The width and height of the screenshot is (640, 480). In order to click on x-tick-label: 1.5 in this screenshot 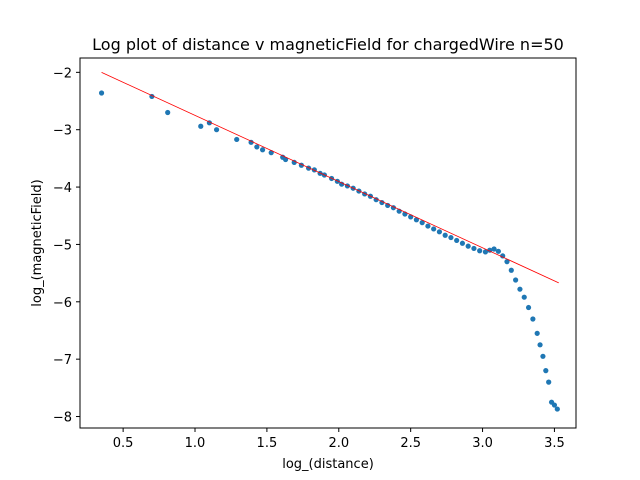, I will do `click(267, 443)`.